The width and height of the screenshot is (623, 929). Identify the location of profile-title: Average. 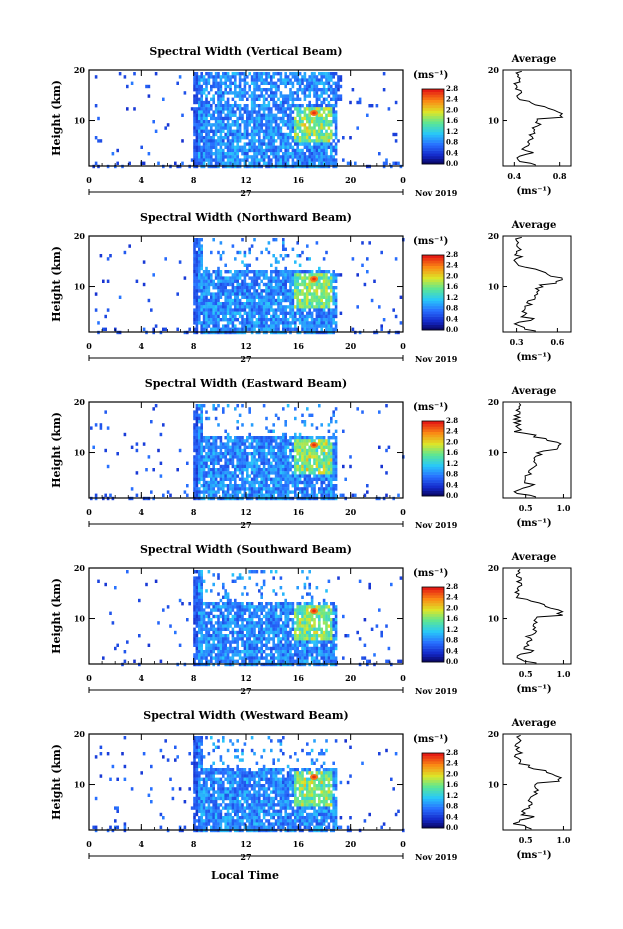
(534, 225).